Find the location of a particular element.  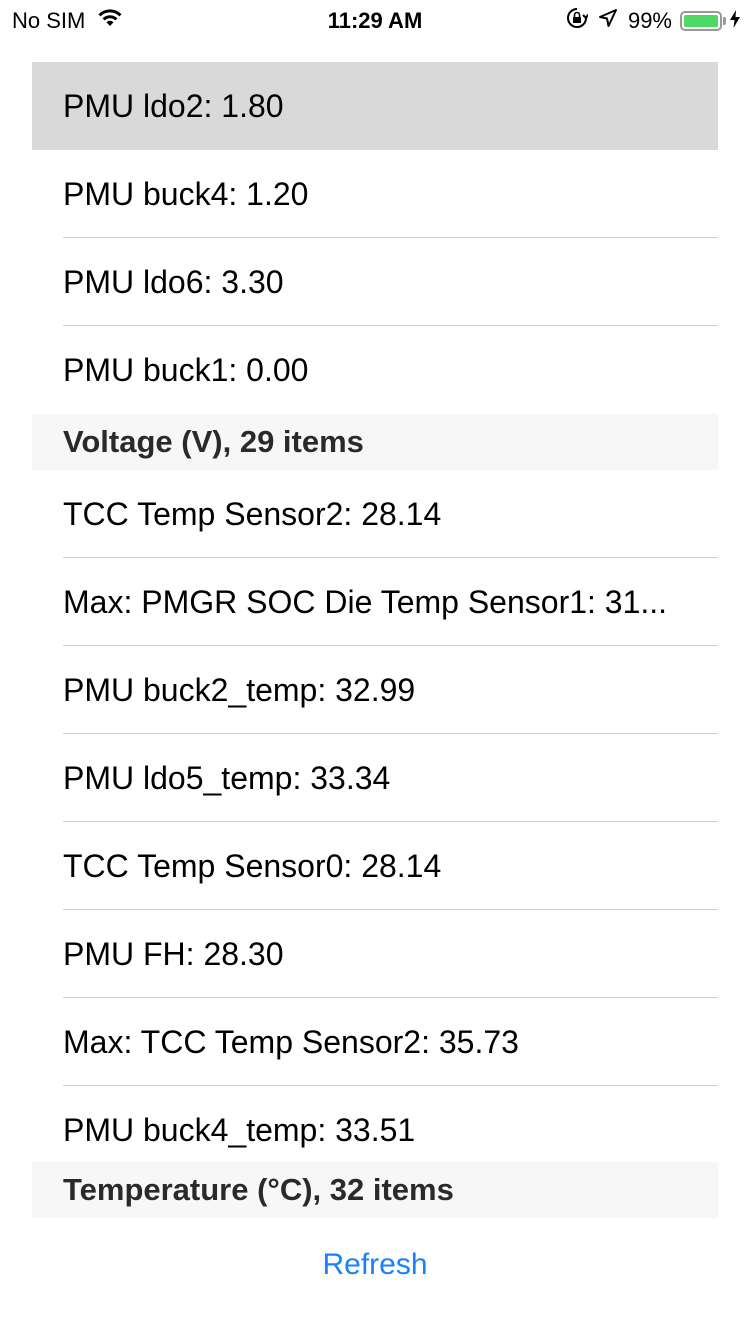

list-item-label: TCC Temp Sensor2: 28.14 is located at coordinates (252, 514).